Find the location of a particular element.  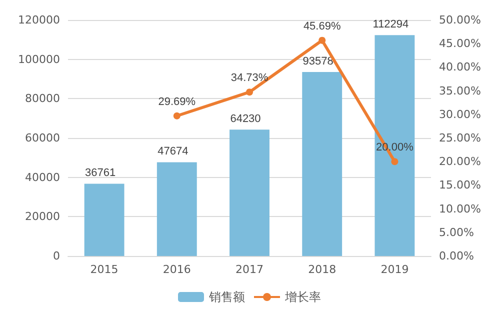

y2-tick-label: 0.00% is located at coordinates (456, 256).